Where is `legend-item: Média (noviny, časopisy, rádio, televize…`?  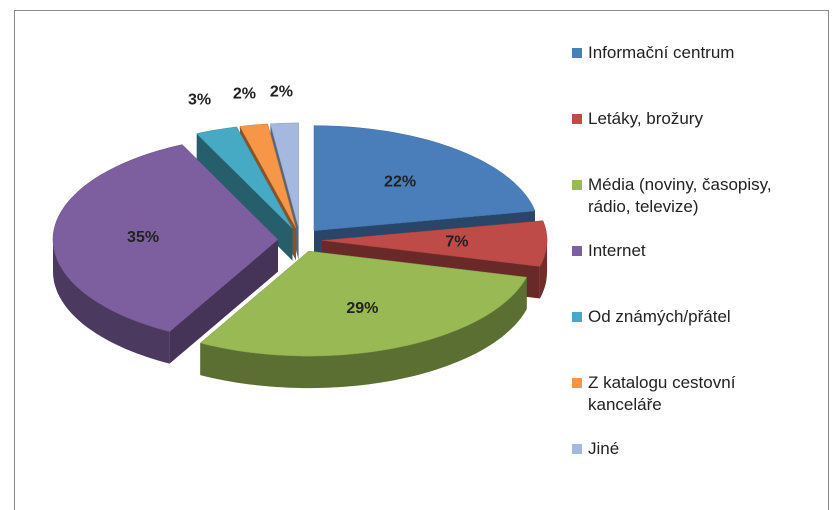 legend-item: Média (noviny, časopisy, rádio, televize… is located at coordinates (692, 196).